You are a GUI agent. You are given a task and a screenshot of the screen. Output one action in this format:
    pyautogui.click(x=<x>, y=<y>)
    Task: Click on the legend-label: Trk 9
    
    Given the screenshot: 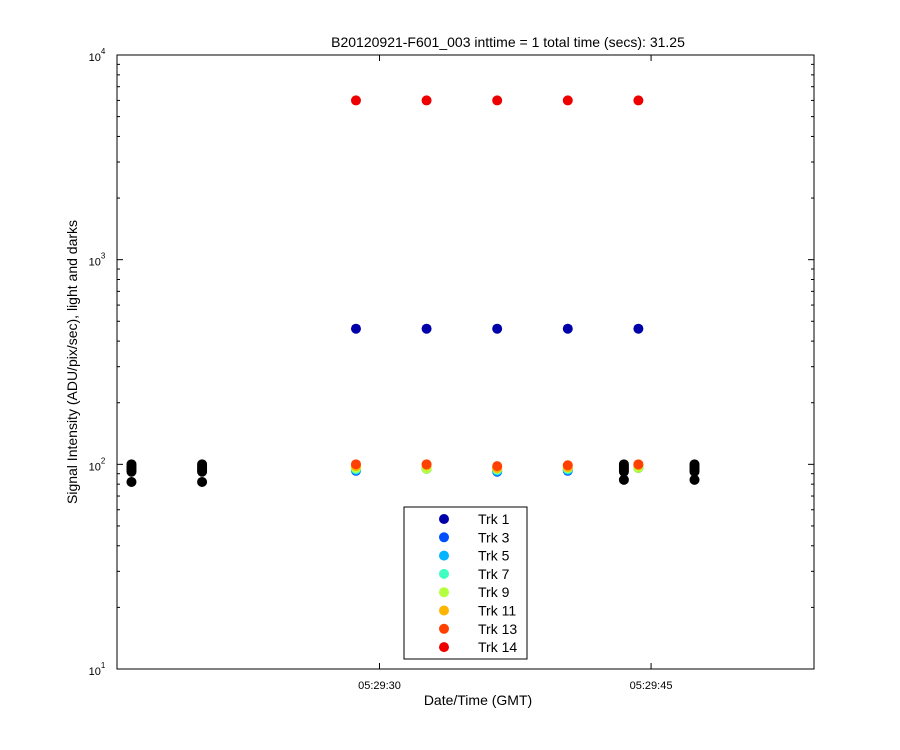 What is the action you would take?
    pyautogui.click(x=494, y=592)
    